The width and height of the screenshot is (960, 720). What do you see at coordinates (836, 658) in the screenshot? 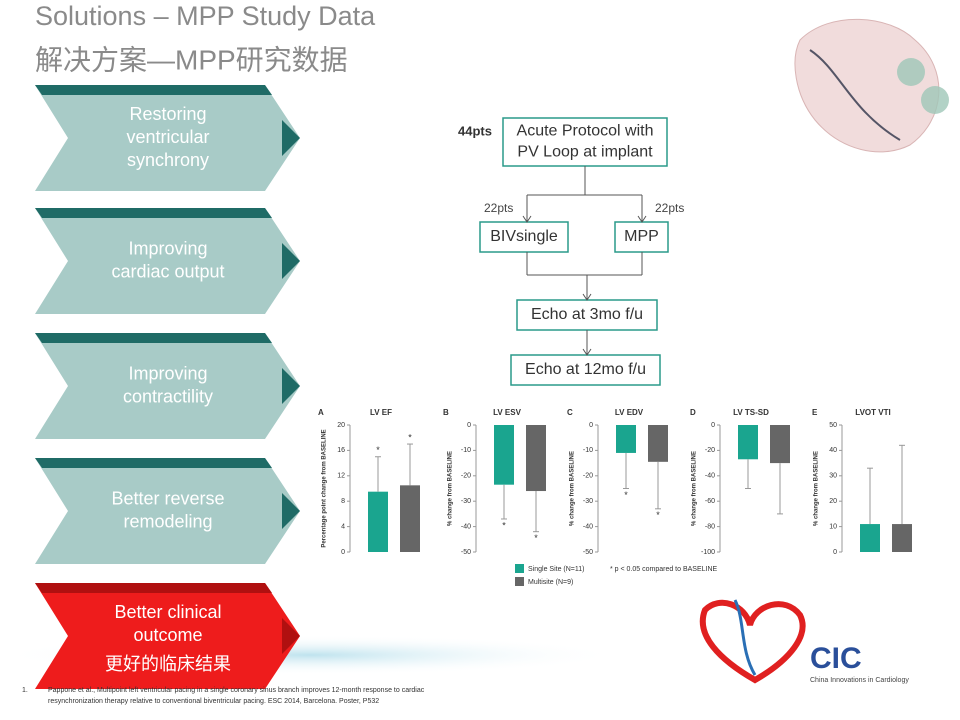
I see `logo-name: CIC` at bounding box center [836, 658].